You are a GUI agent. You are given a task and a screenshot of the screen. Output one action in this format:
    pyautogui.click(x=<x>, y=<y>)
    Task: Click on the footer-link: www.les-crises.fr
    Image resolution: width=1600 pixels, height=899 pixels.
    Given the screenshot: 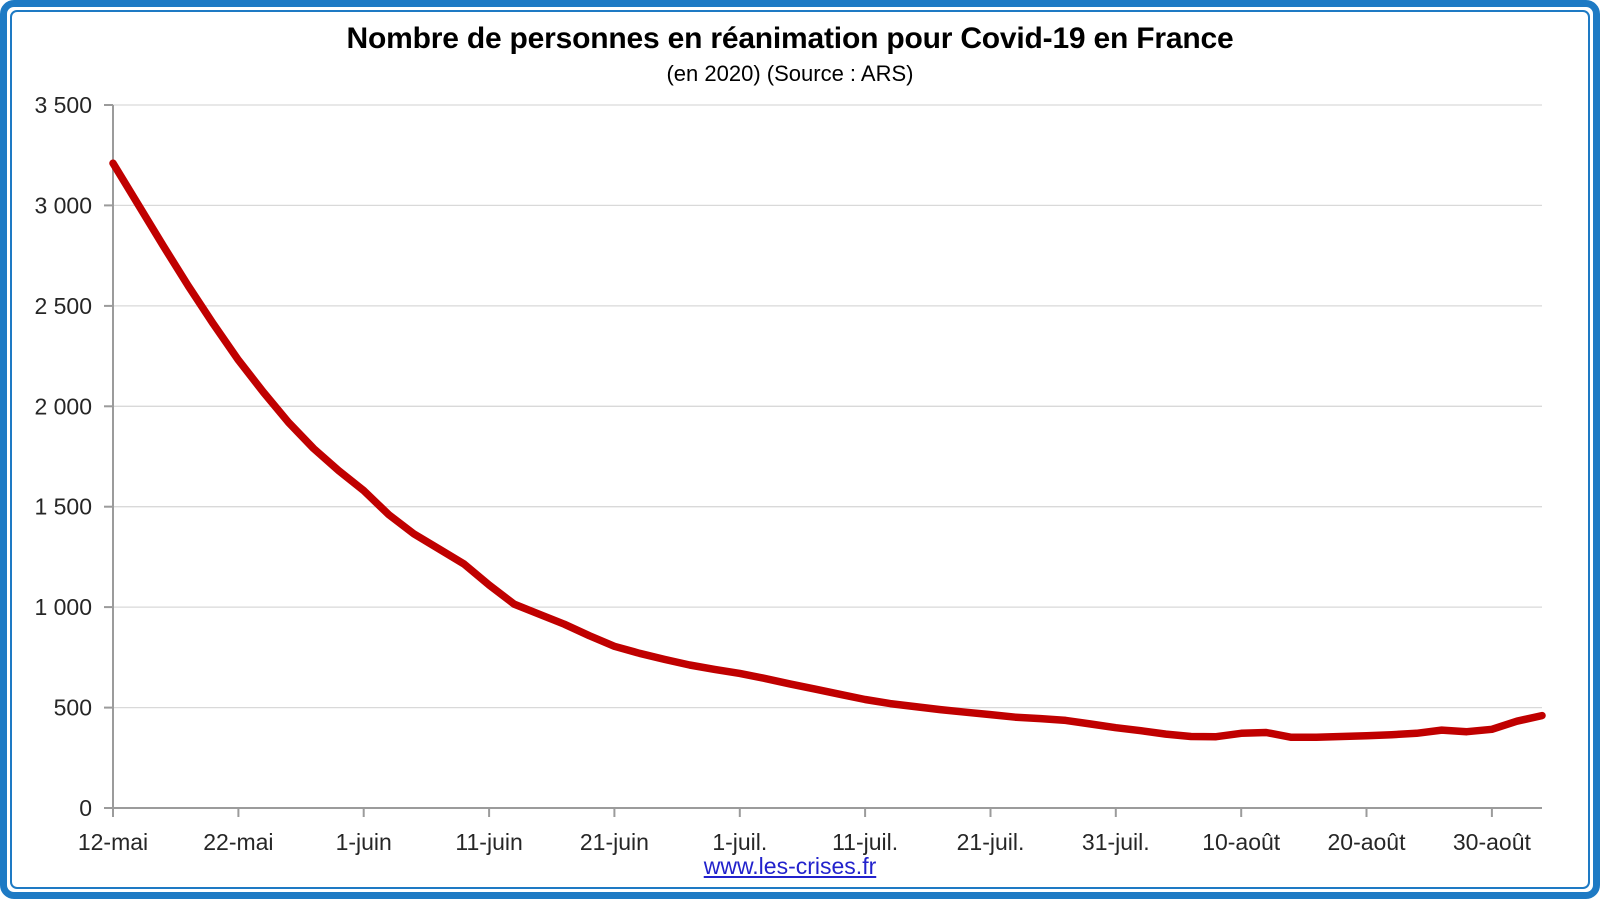 What is the action you would take?
    pyautogui.click(x=790, y=866)
    